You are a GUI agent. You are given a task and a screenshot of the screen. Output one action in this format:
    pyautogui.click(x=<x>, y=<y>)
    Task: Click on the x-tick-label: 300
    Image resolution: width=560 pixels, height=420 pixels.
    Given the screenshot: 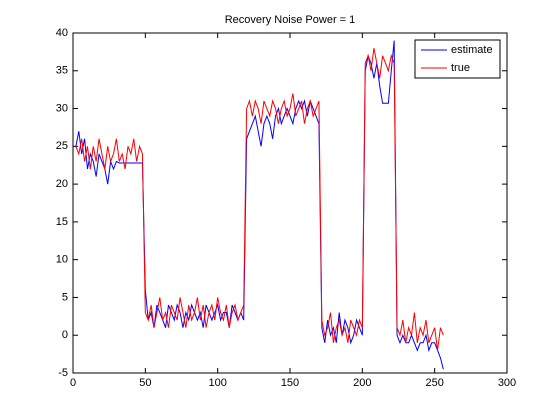 What is the action you would take?
    pyautogui.click(x=507, y=383)
    